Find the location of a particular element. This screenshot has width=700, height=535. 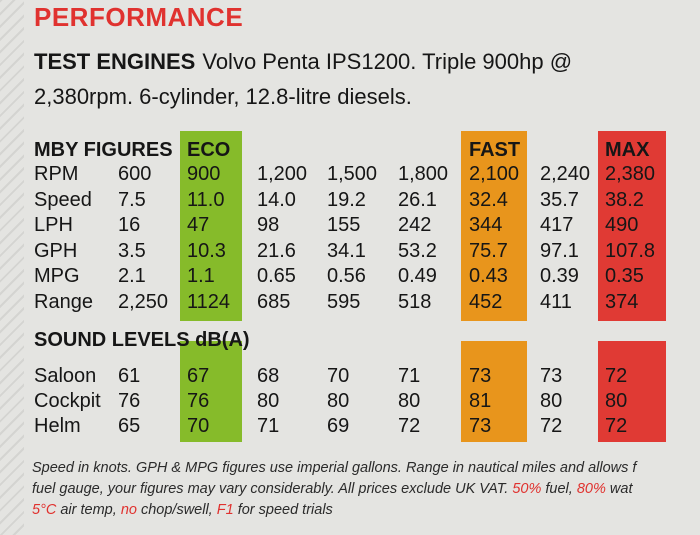

max-column-band-sound is located at coordinates (632, 391).